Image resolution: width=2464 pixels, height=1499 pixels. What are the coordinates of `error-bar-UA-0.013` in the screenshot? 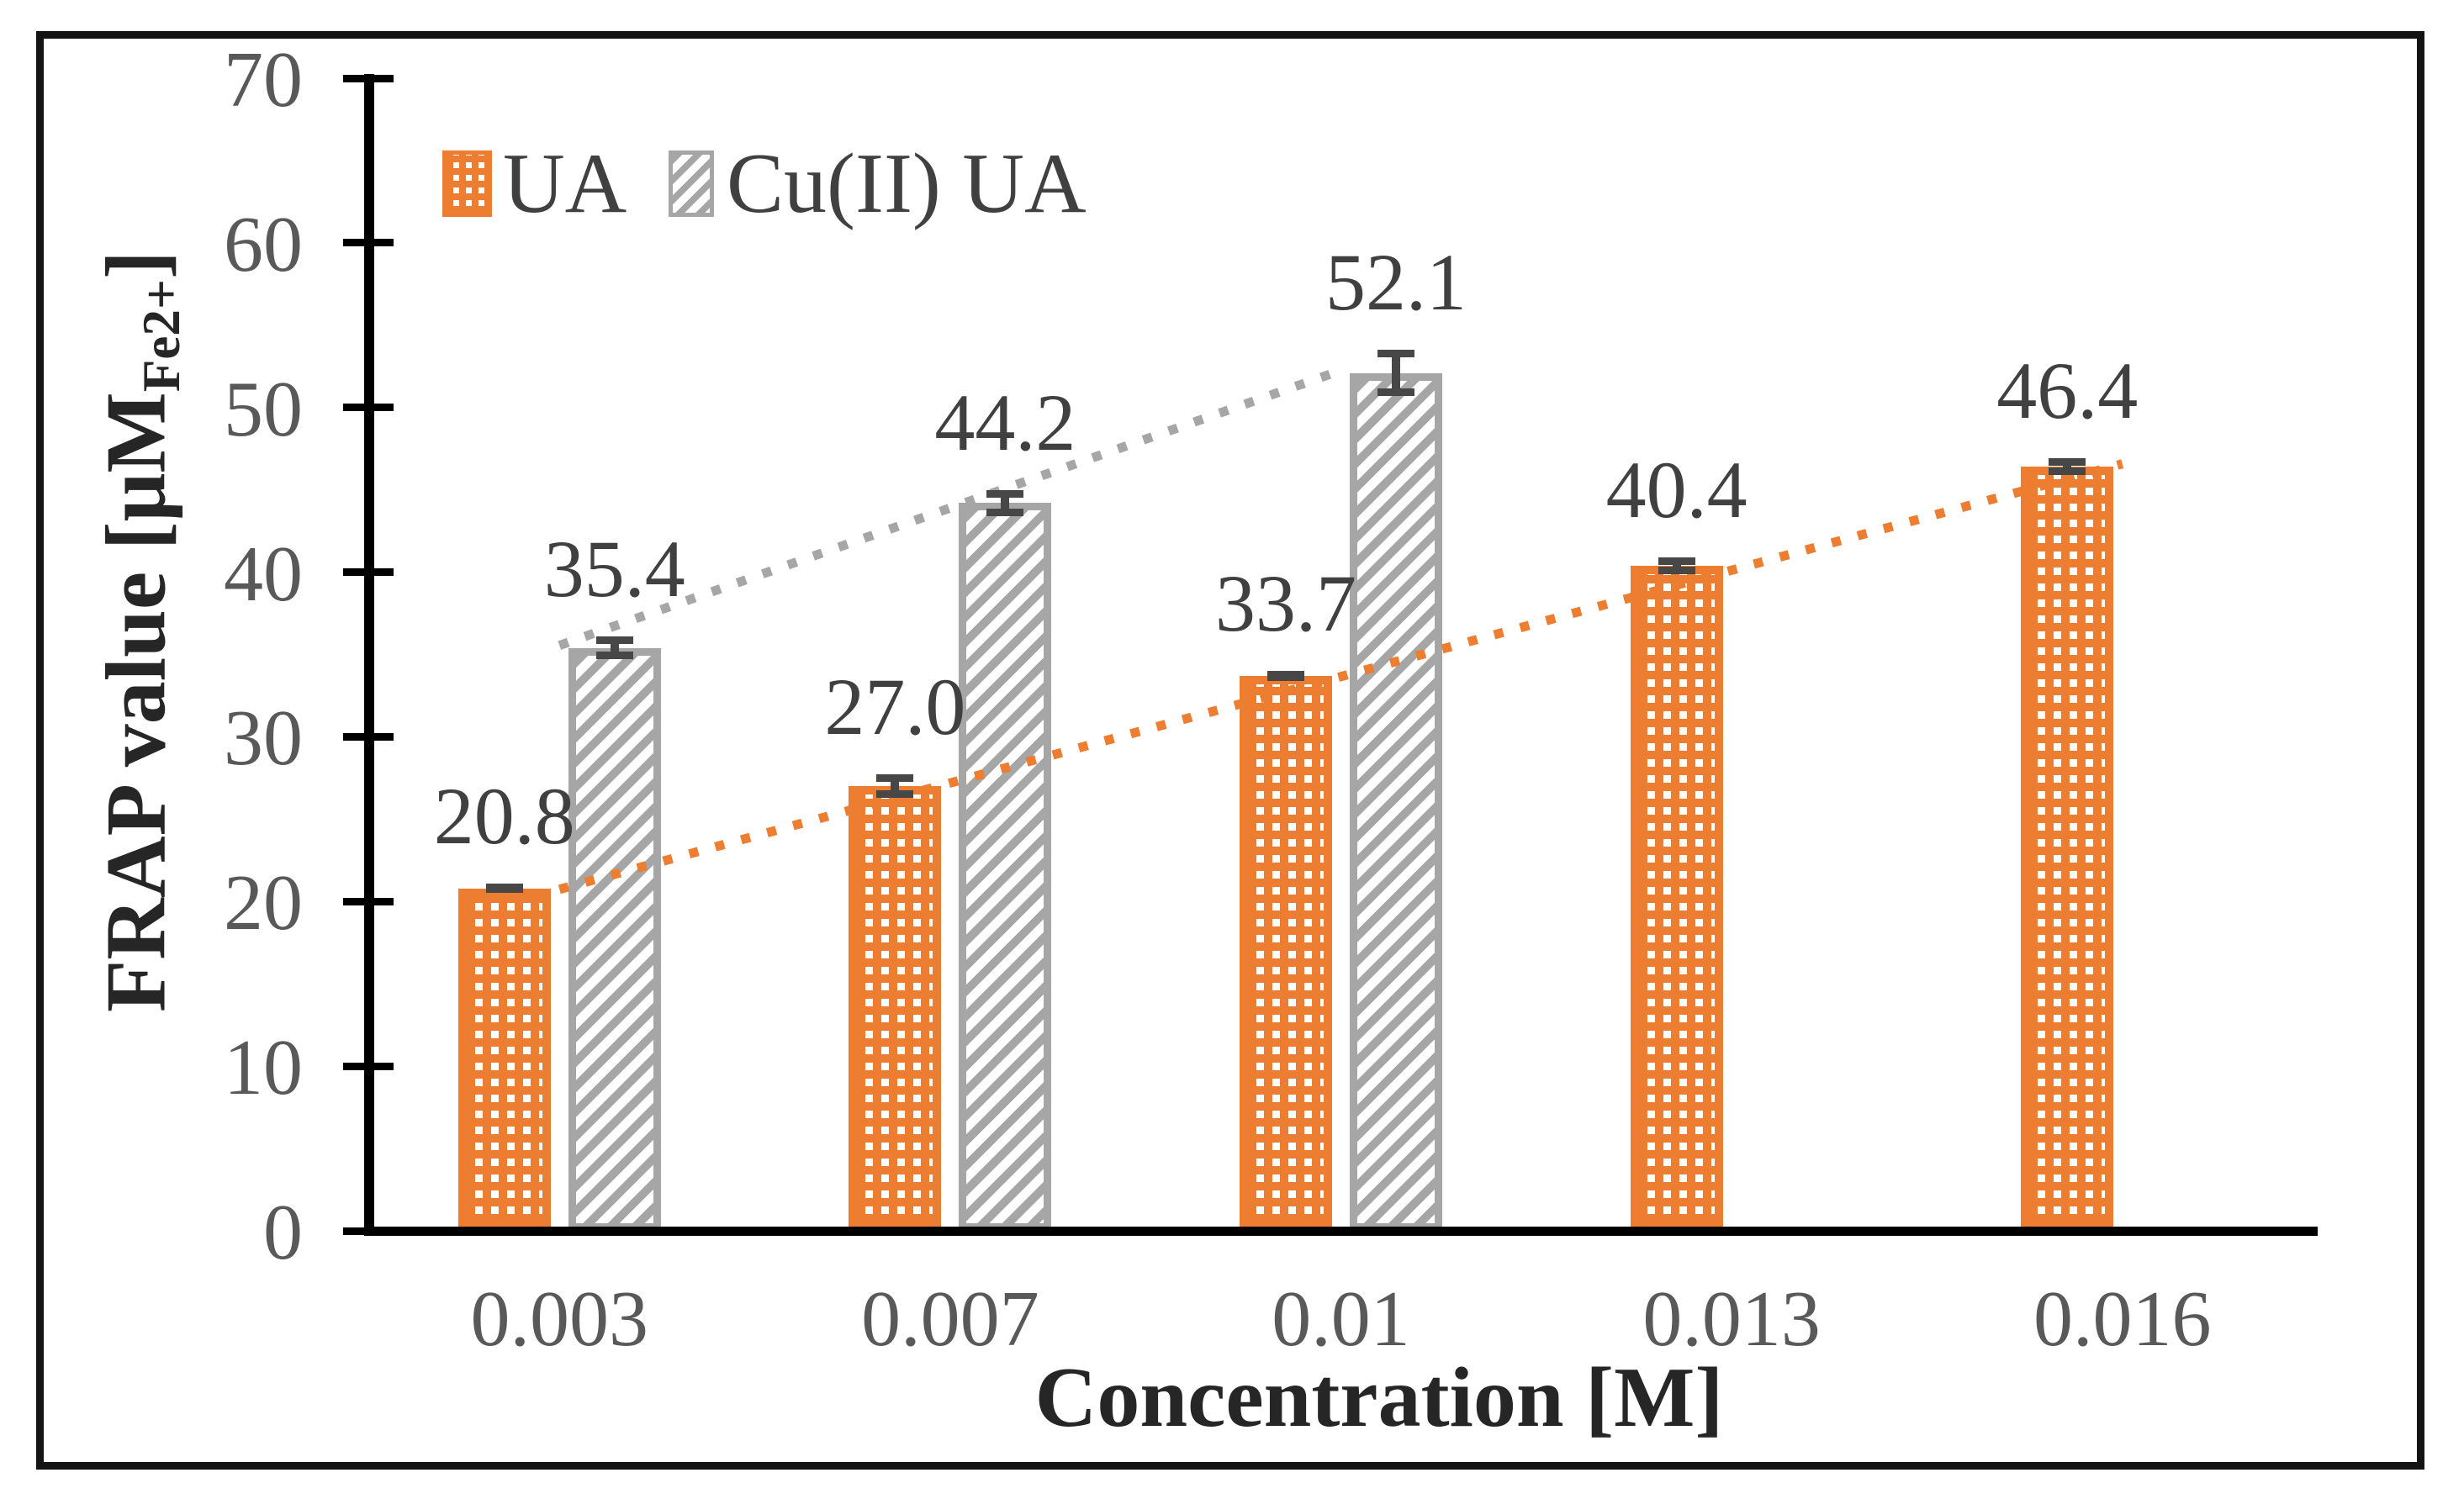 It's located at (1676, 565).